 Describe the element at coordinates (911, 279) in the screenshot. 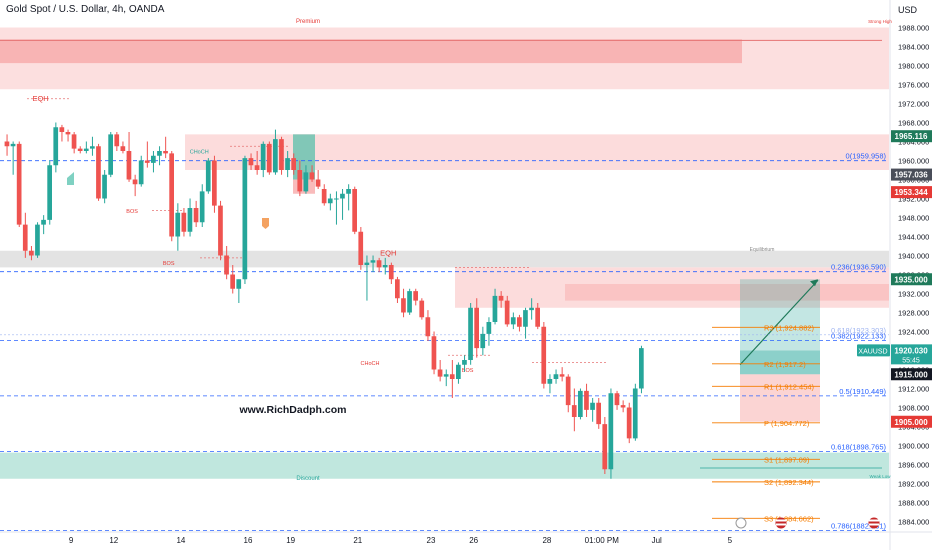

I see `price-tag-label: 1935.000` at that location.